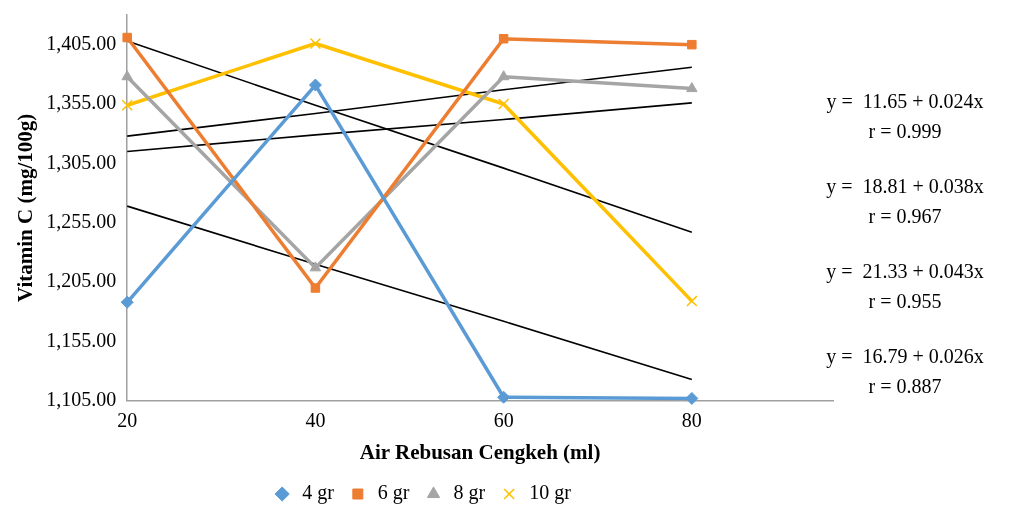 The width and height of the screenshot is (1012, 514). Describe the element at coordinates (127, 420) in the screenshot. I see `x-tick-label: 20` at that location.